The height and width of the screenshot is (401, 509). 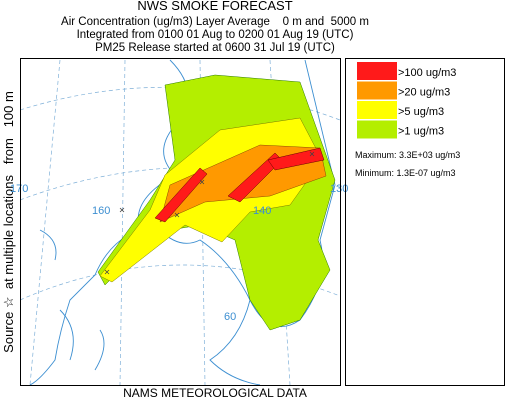 What do you see at coordinates (406, 100) in the screenshot?
I see `legend: >100 ug/m3 >20 ug/m3 >5 ug/m3 >1 ug/m3` at bounding box center [406, 100].